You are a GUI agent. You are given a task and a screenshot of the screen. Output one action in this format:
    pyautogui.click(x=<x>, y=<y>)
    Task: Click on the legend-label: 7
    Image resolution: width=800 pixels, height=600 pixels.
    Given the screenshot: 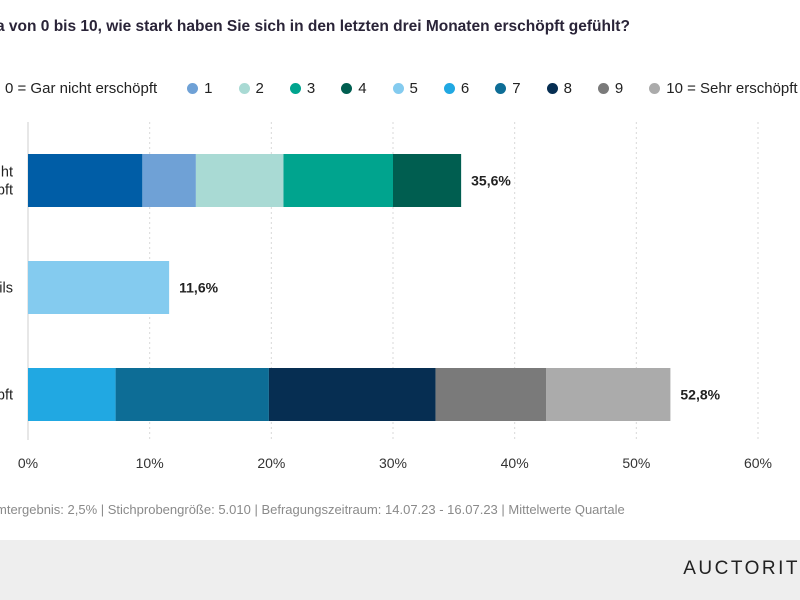 What is the action you would take?
    pyautogui.click(x=516, y=88)
    